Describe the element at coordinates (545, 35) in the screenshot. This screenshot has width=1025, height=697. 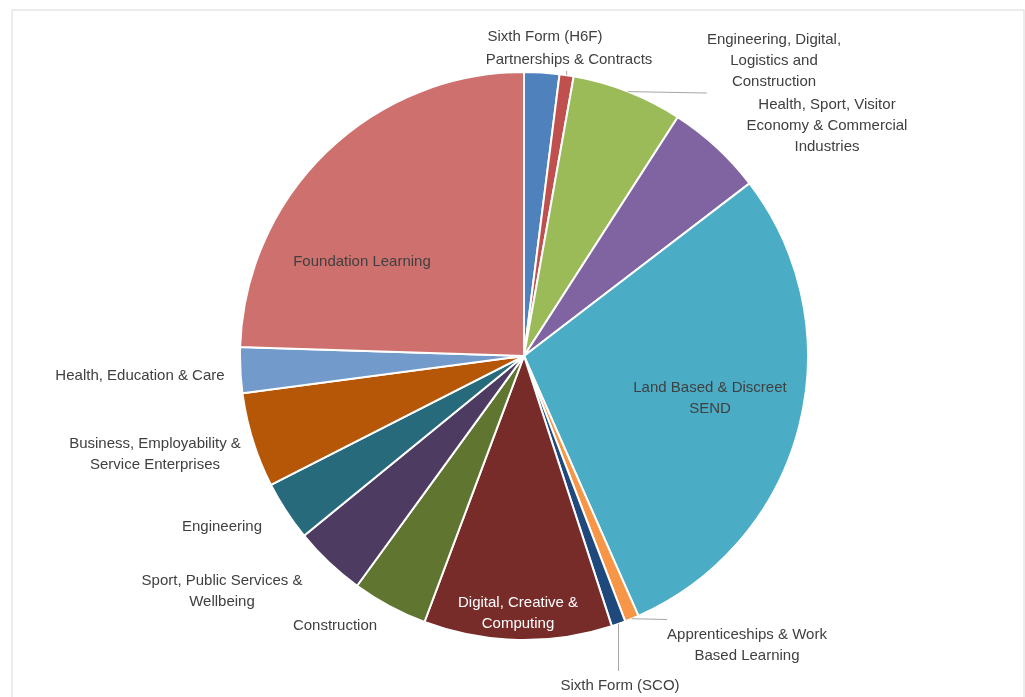
I see `slice-label: Sixth Form (H6F)` at that location.